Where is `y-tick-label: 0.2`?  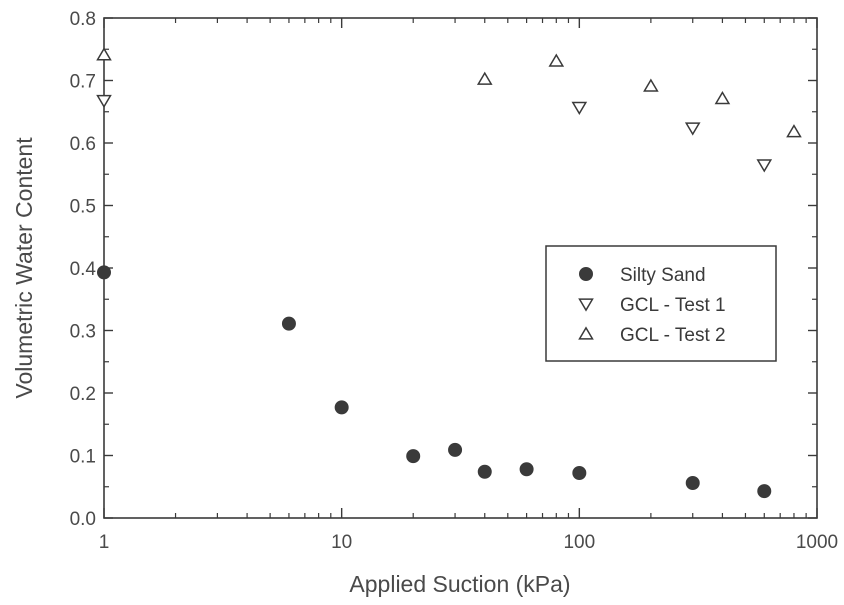 y-tick-label: 0.2 is located at coordinates (83, 394).